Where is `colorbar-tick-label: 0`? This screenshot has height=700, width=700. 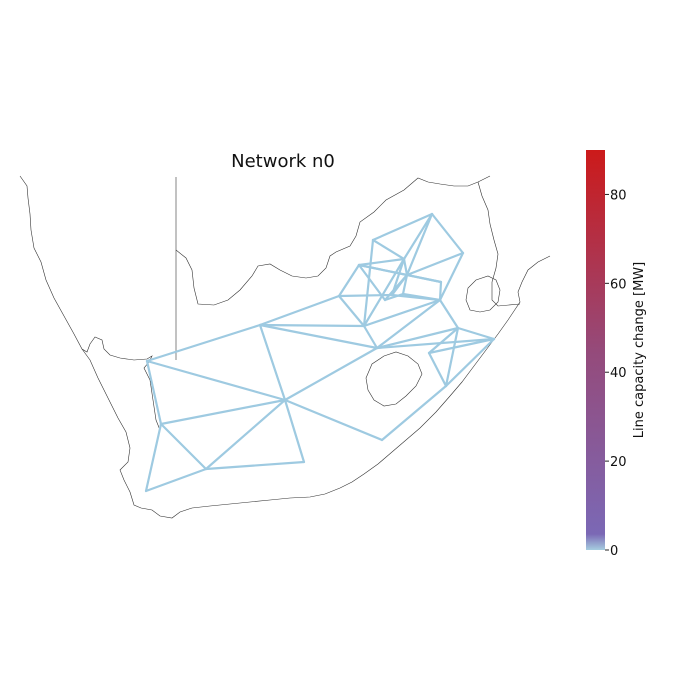 colorbar-tick-label: 0 is located at coordinates (614, 551).